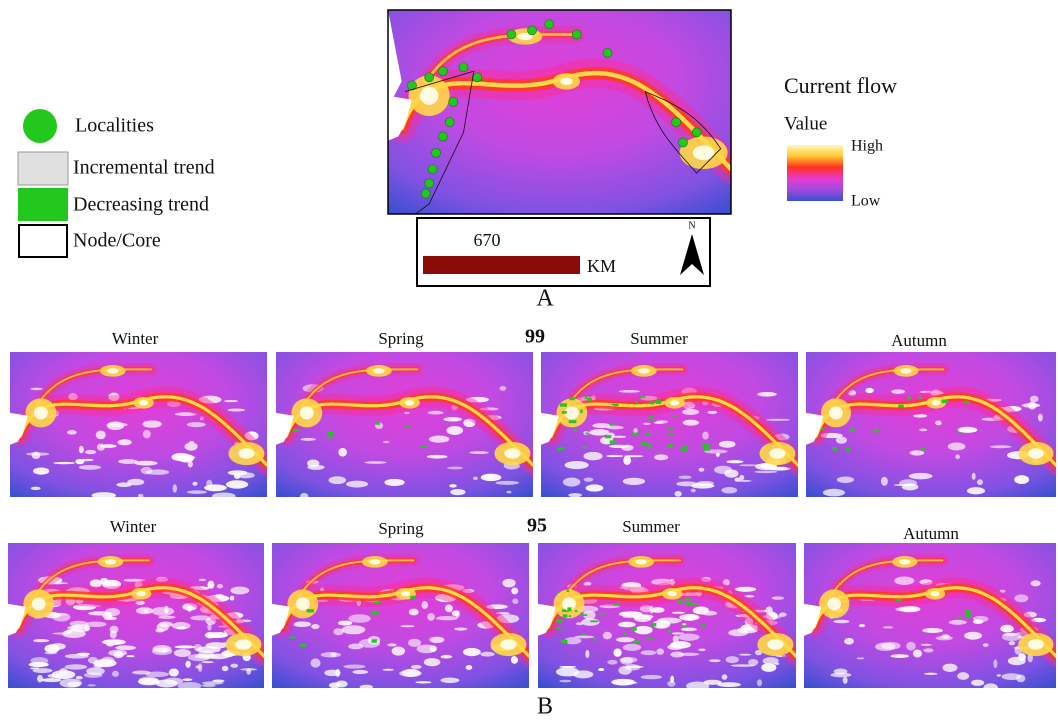 This screenshot has width=1058, height=723. I want to click on scale-frame, so click(563, 252).